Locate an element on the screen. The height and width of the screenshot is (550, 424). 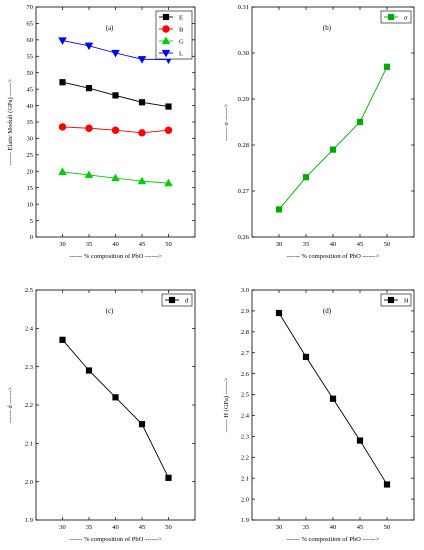
y-tick-label: 45 is located at coordinates (30, 89).